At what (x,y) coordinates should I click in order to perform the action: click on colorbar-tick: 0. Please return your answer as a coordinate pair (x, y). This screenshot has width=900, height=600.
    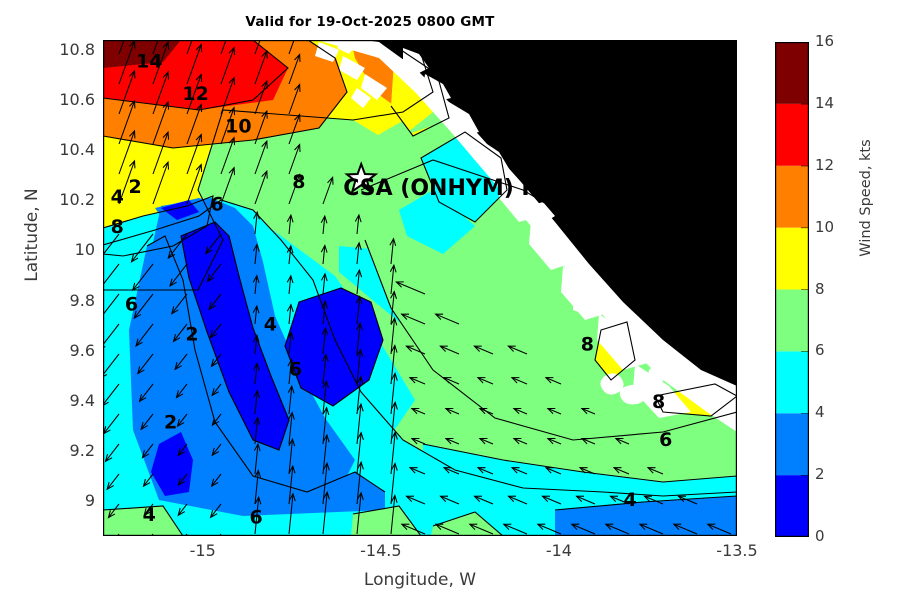
    Looking at the image, I should click on (820, 536).